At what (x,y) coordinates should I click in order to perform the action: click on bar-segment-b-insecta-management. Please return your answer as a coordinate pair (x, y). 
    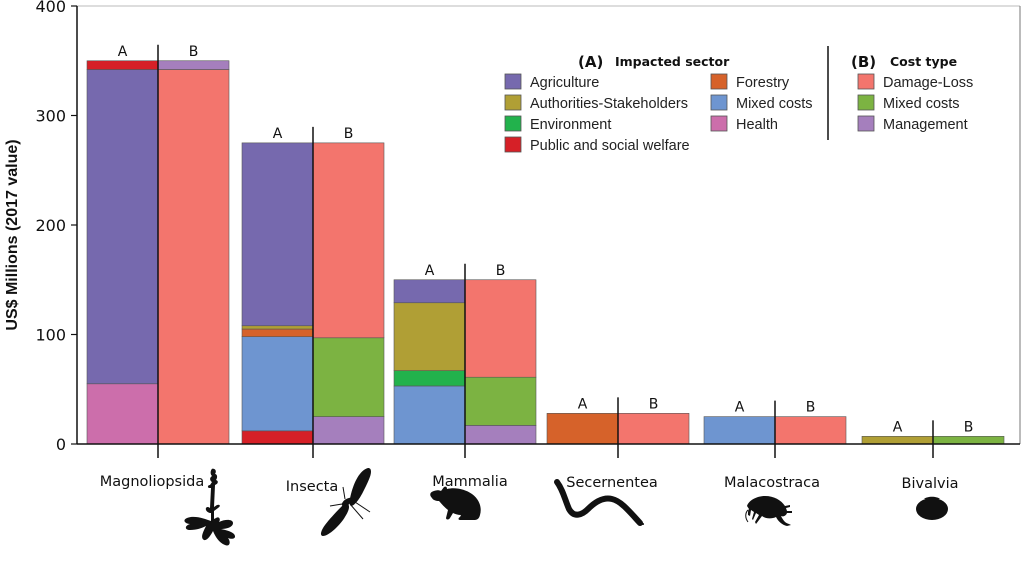
    Looking at the image, I should click on (348, 430).